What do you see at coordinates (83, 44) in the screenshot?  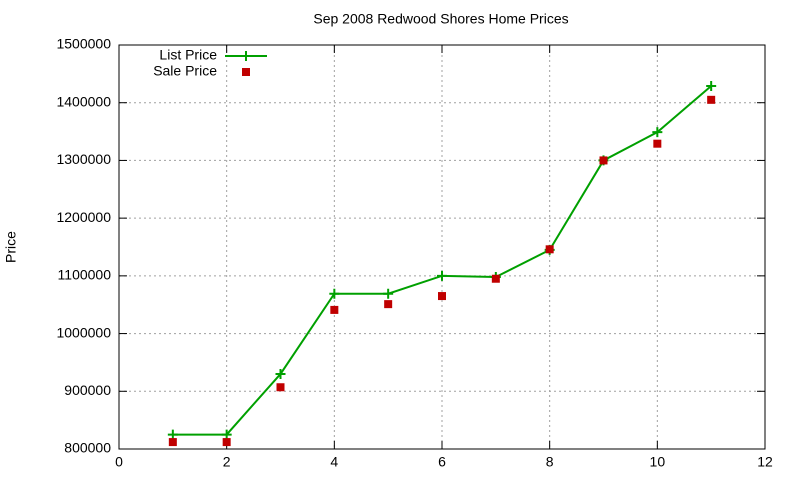 I see `y-tick-label: 1500000` at bounding box center [83, 44].